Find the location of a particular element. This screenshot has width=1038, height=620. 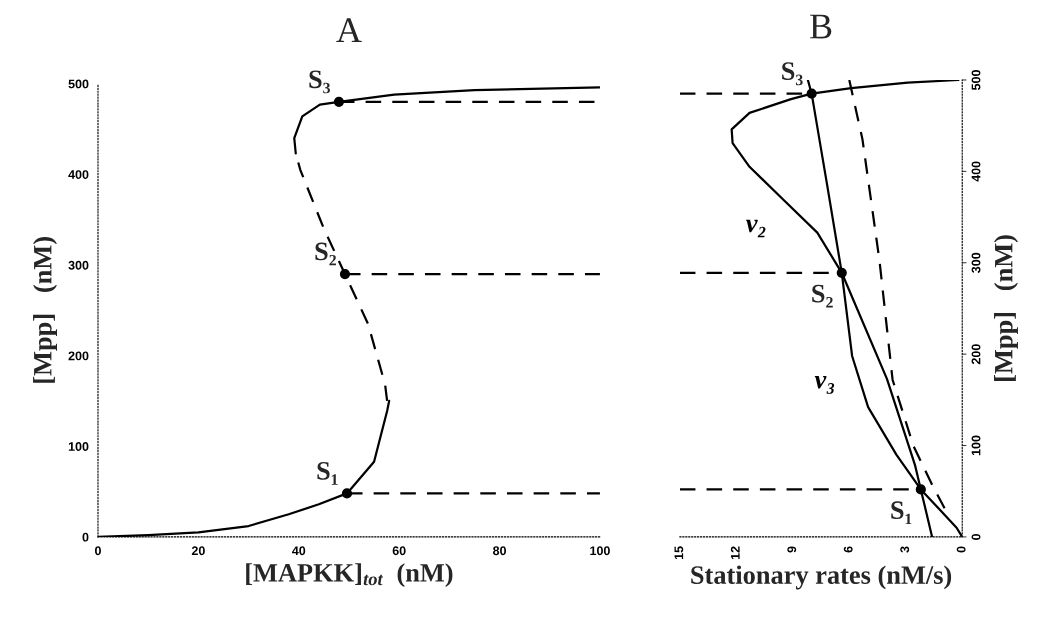

x-tick-label: 9 is located at coordinates (792, 549).